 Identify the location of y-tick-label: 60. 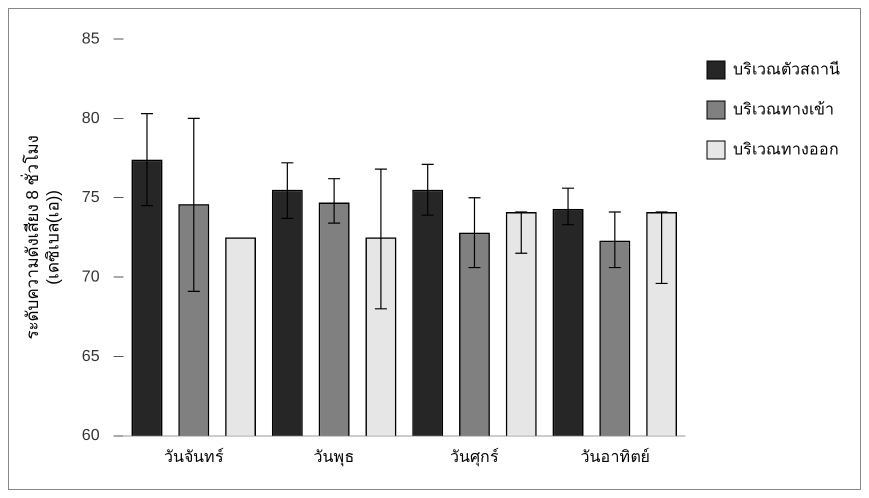
(91, 435).